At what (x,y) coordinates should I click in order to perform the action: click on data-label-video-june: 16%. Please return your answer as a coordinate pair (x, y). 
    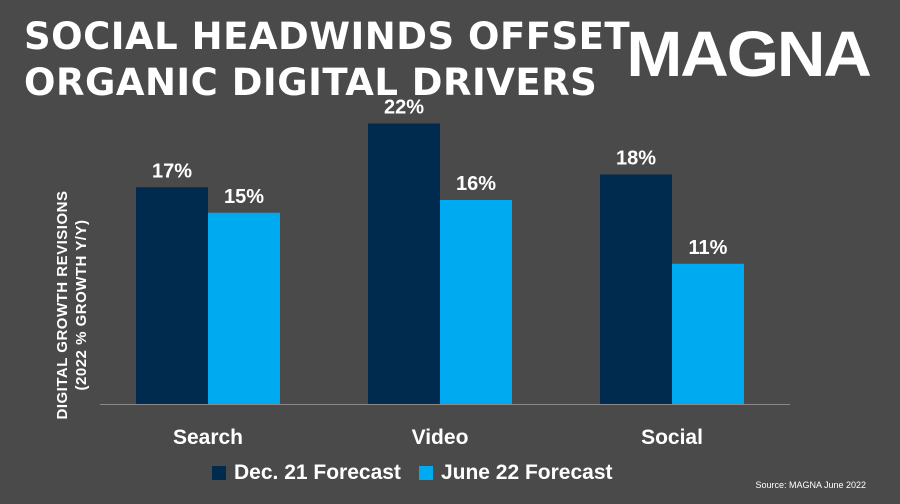
    Looking at the image, I should click on (476, 184).